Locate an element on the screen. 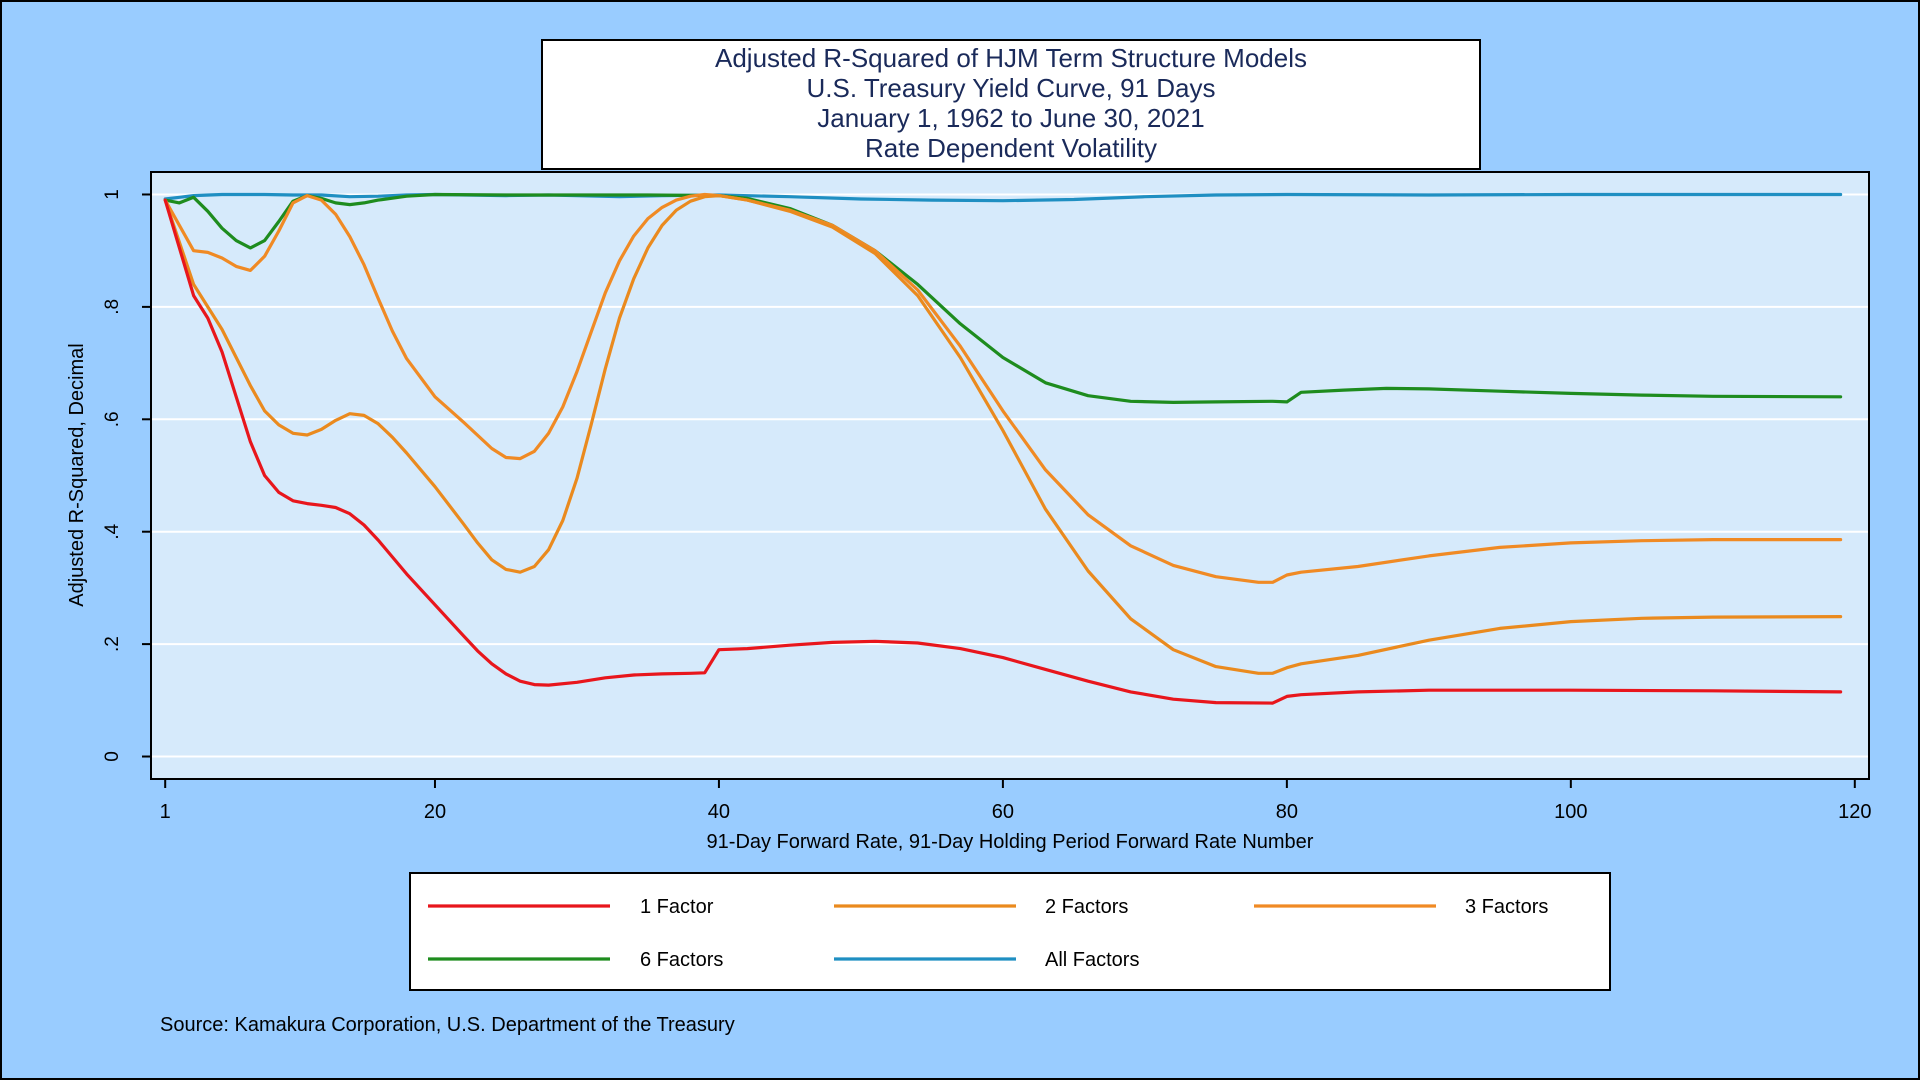 This screenshot has width=1920, height=1080. y-tick-label: .6 is located at coordinates (112, 419).